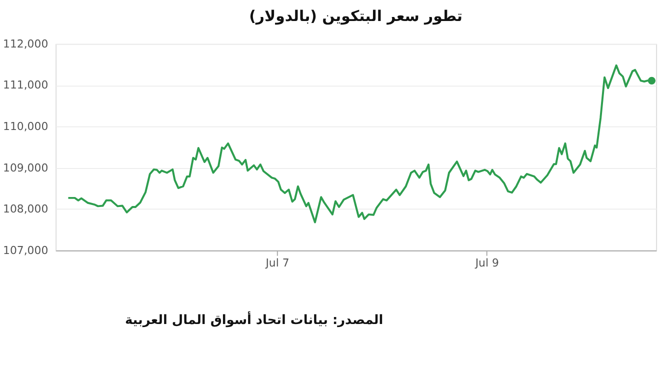 This screenshot has height=370, width=664. I want to click on x-tick-label: Jul 9, so click(486, 263).